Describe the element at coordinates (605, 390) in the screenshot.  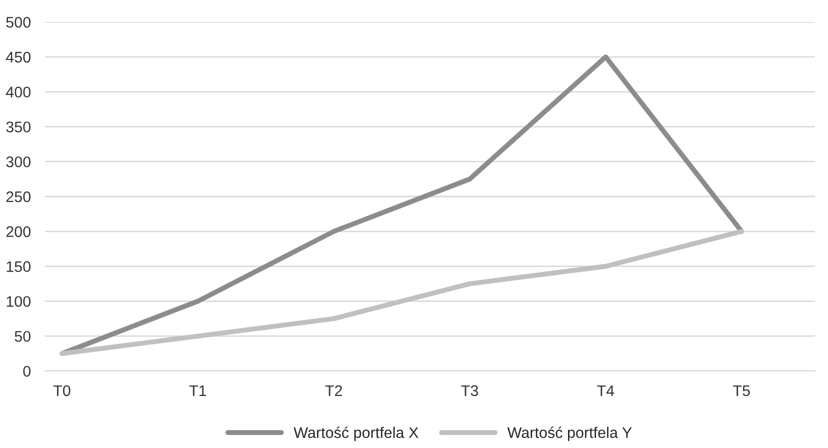
I see `x-tick-label: T4` at that location.